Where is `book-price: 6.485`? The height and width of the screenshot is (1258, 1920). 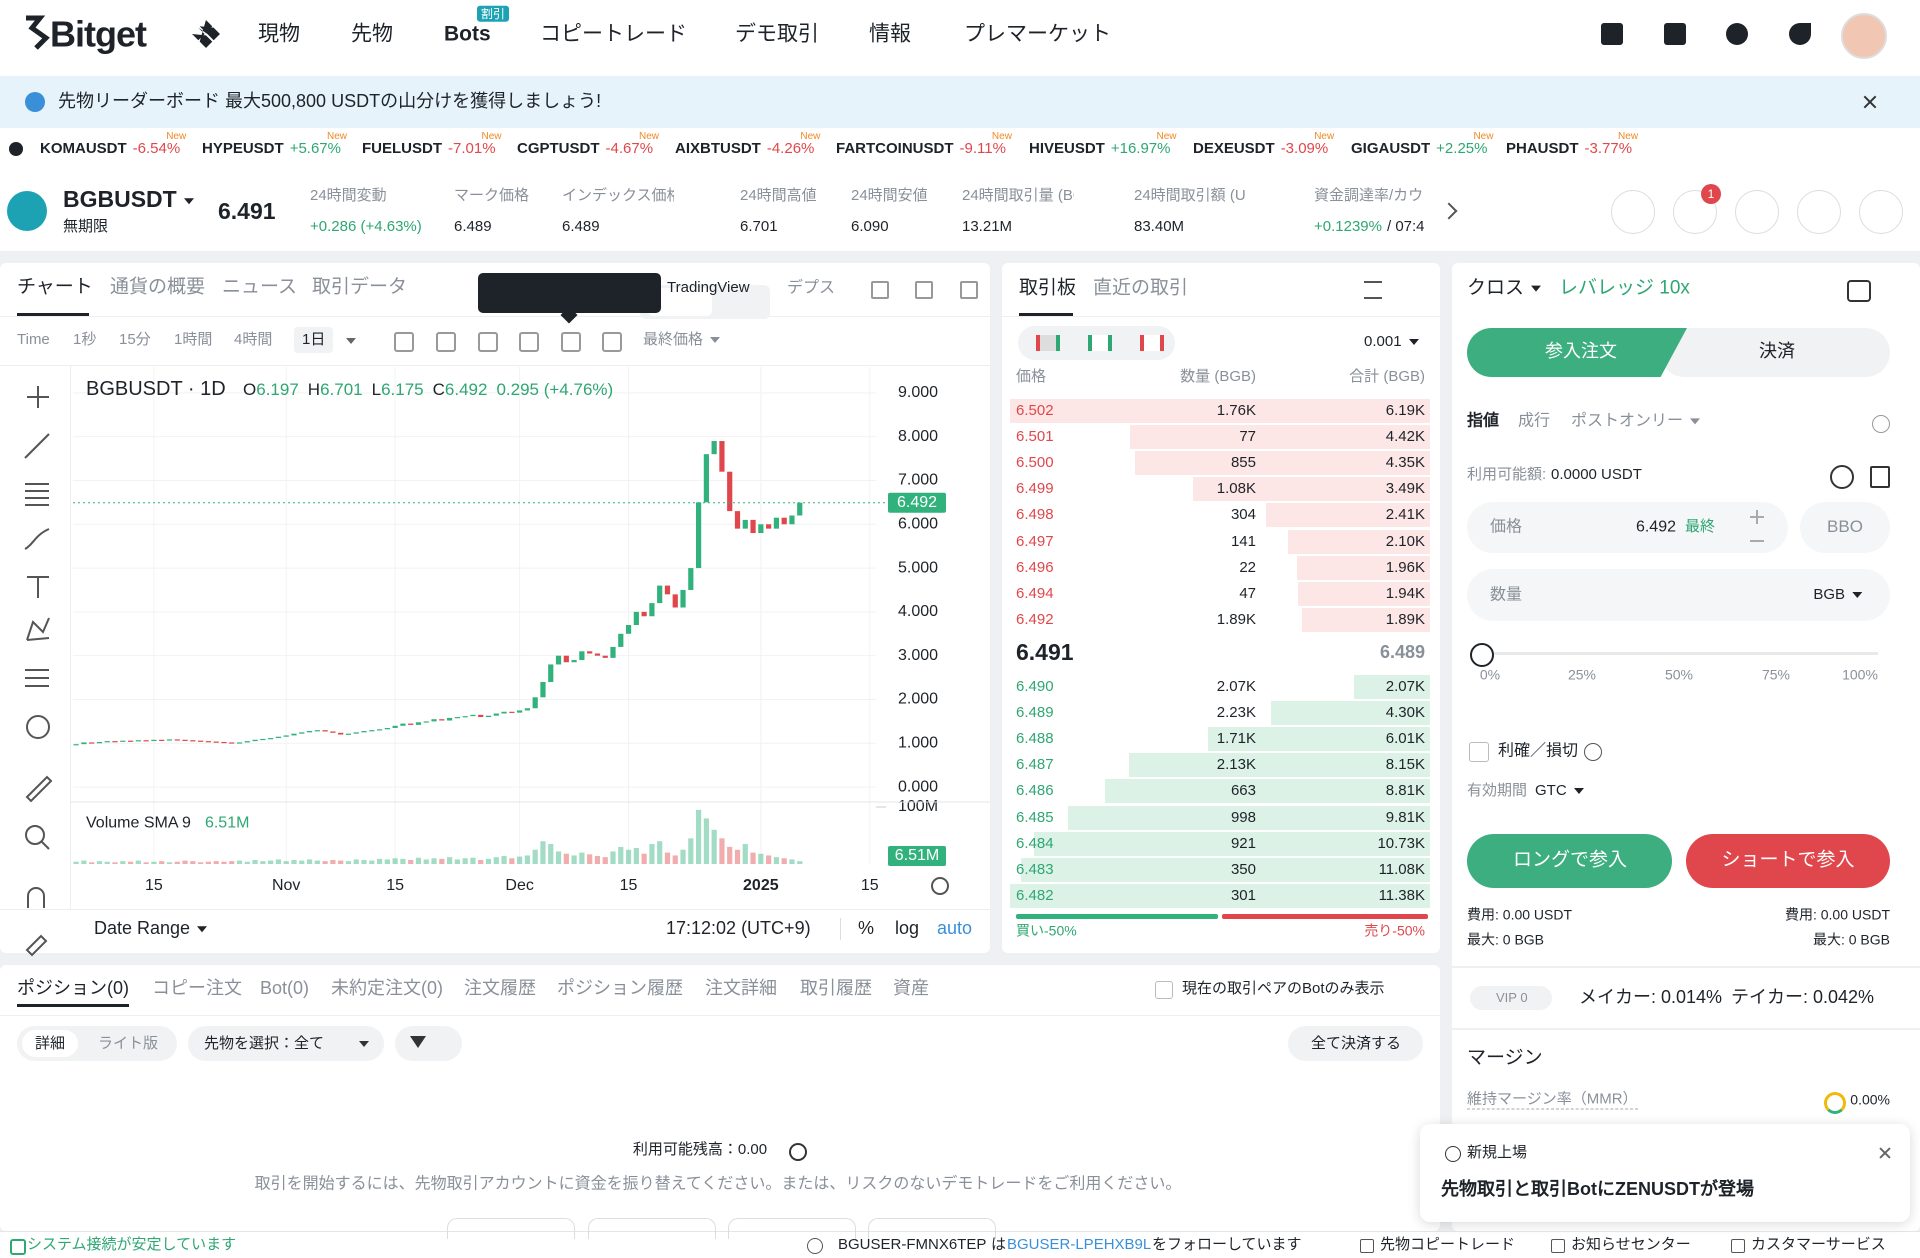
book-price: 6.485 is located at coordinates (1035, 817).